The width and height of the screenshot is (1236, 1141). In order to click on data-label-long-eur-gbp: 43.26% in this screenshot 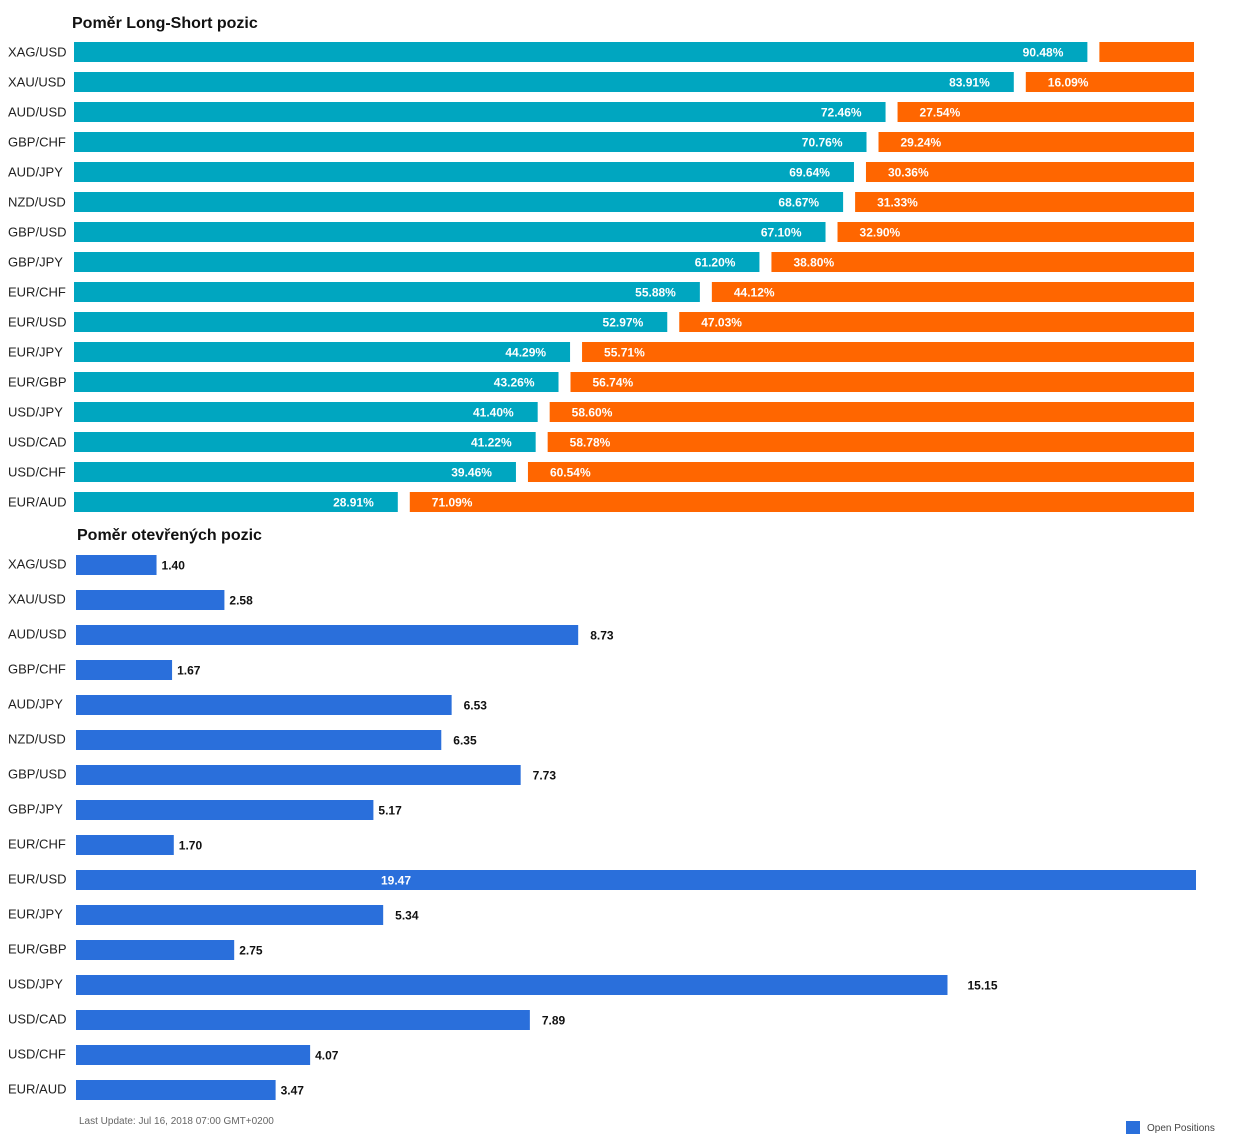, I will do `click(514, 383)`.